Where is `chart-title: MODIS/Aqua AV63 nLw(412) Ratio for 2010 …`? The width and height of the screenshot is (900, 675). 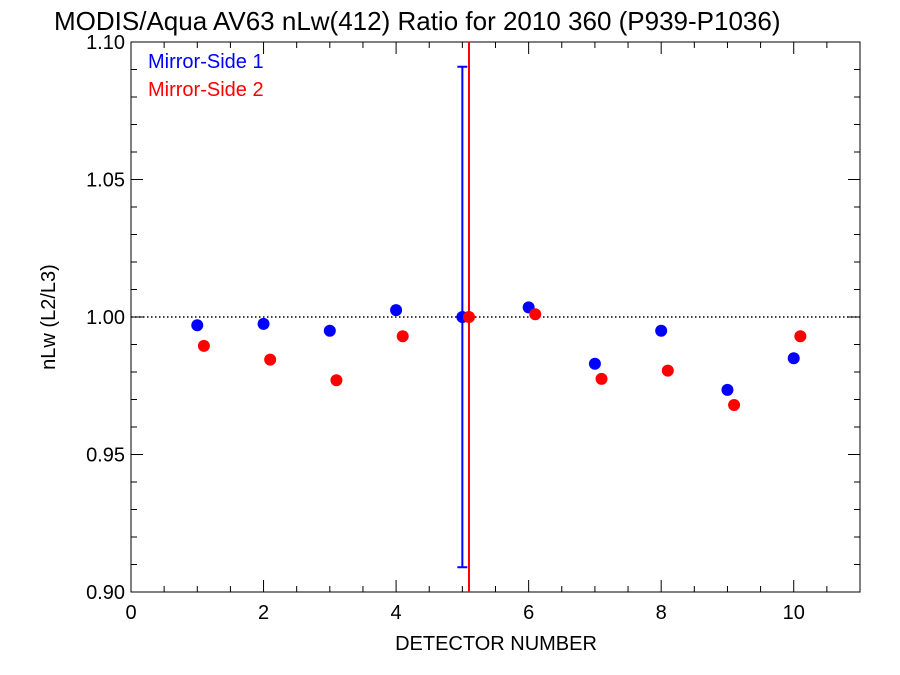 chart-title: MODIS/Aqua AV63 nLw(412) Ratio for 2010 … is located at coordinates (417, 21).